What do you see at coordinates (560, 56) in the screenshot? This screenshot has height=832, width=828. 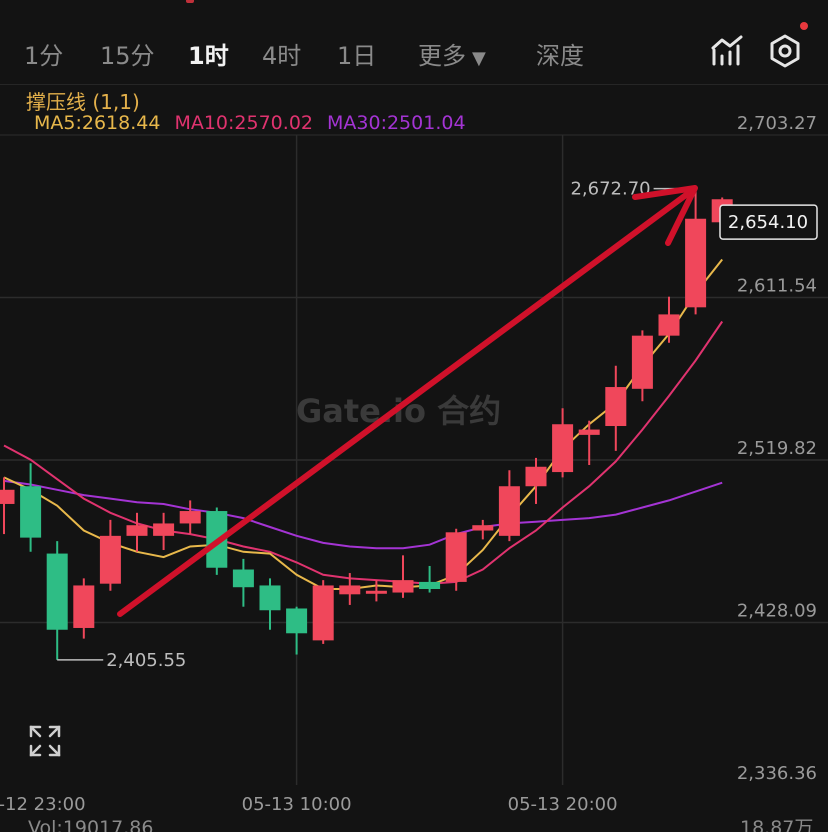 I see `tab-depth: 深度` at bounding box center [560, 56].